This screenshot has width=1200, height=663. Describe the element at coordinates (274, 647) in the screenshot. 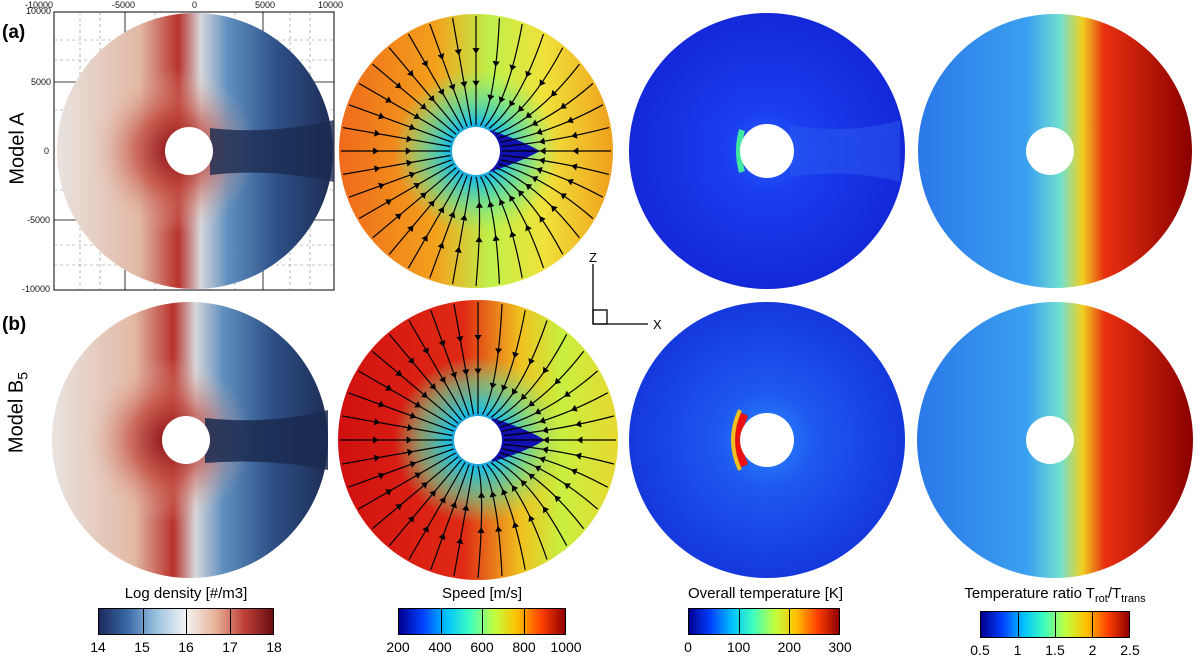

I see `colorbar-tick-label: 18` at that location.